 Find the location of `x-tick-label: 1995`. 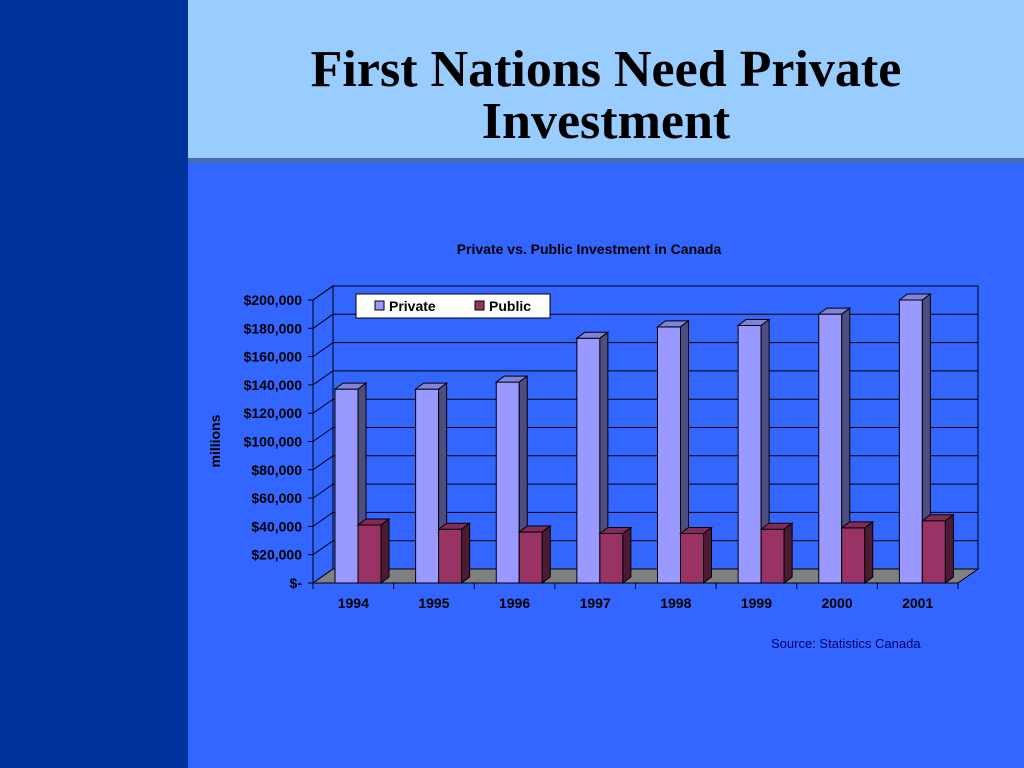

x-tick-label: 1995 is located at coordinates (433, 603).